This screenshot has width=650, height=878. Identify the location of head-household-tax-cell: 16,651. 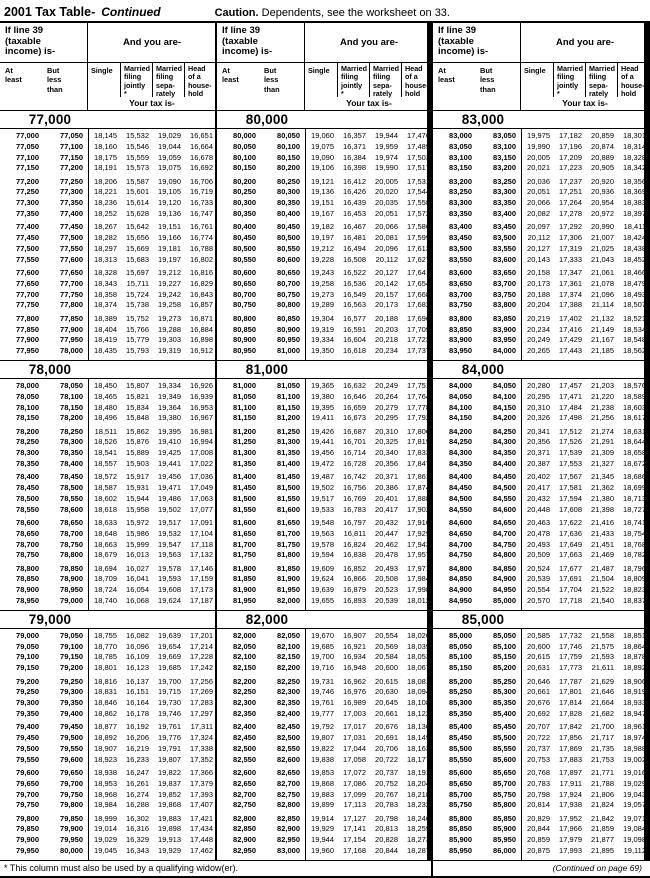
(201, 135).